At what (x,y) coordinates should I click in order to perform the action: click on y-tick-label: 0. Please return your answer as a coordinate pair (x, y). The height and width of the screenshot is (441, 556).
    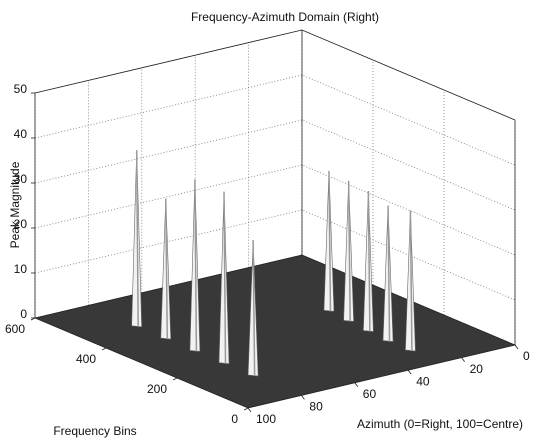
    Looking at the image, I should click on (234, 419).